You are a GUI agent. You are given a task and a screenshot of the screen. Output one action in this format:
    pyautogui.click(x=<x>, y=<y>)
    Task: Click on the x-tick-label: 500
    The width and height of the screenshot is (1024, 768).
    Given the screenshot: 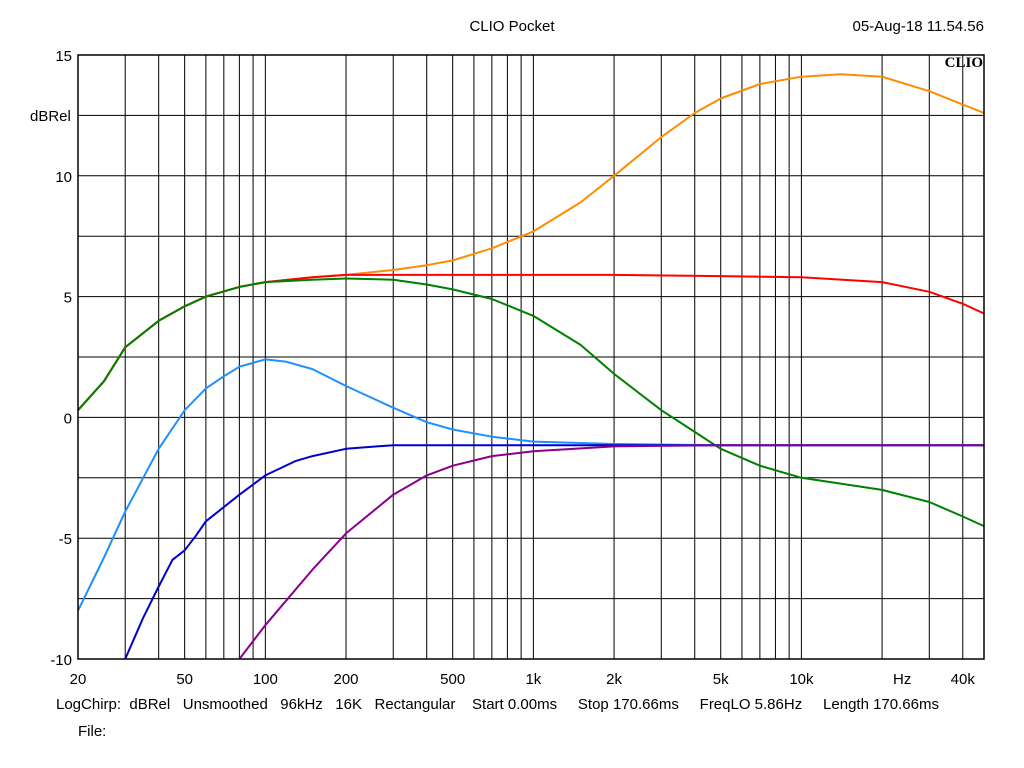 What is the action you would take?
    pyautogui.click(x=452, y=679)
    